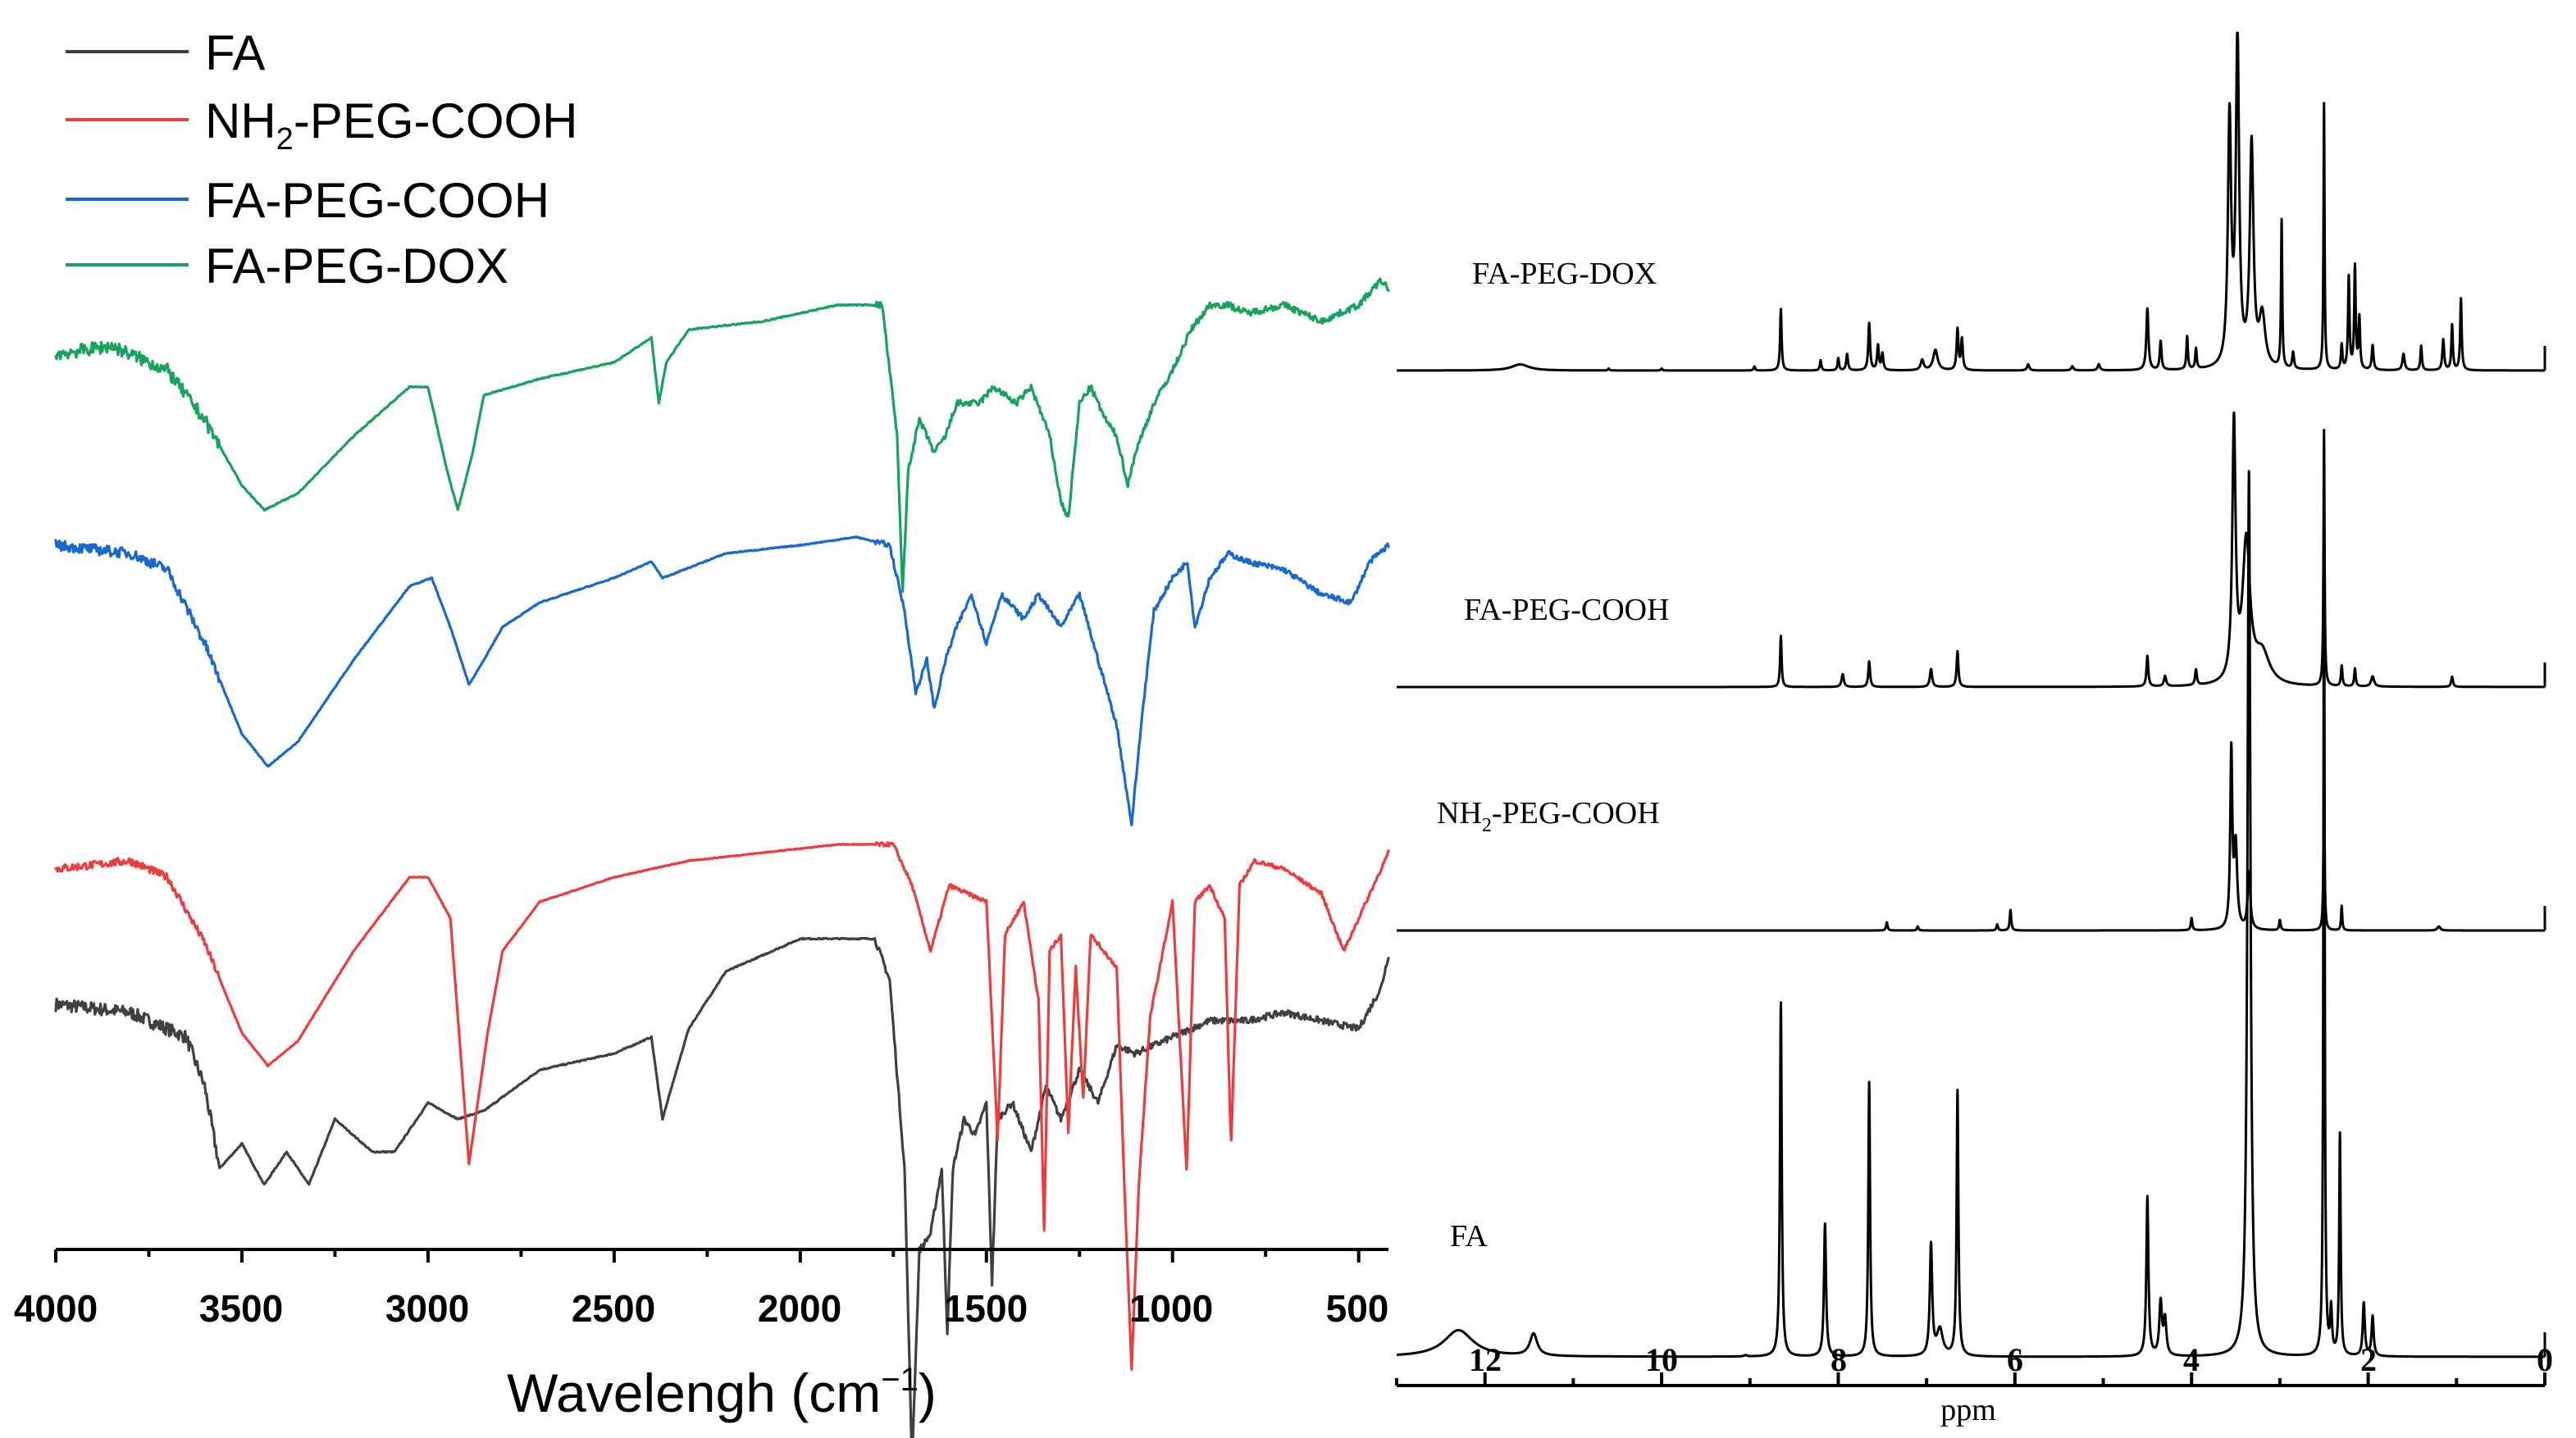 The height and width of the screenshot is (1438, 2576). Describe the element at coordinates (235, 52) in the screenshot. I see `legend-label-fa: FA` at that location.